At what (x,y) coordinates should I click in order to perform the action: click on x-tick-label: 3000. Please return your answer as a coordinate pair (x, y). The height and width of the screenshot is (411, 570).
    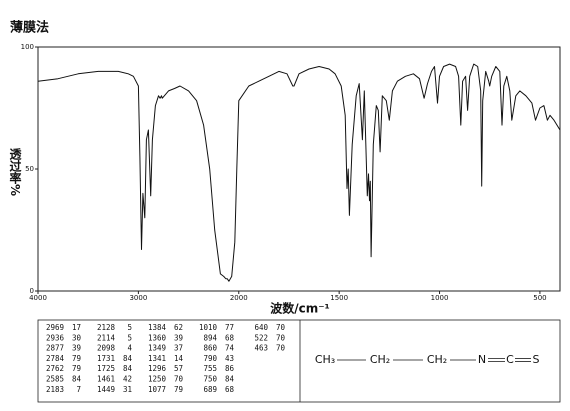
    Looking at the image, I should click on (138, 298).